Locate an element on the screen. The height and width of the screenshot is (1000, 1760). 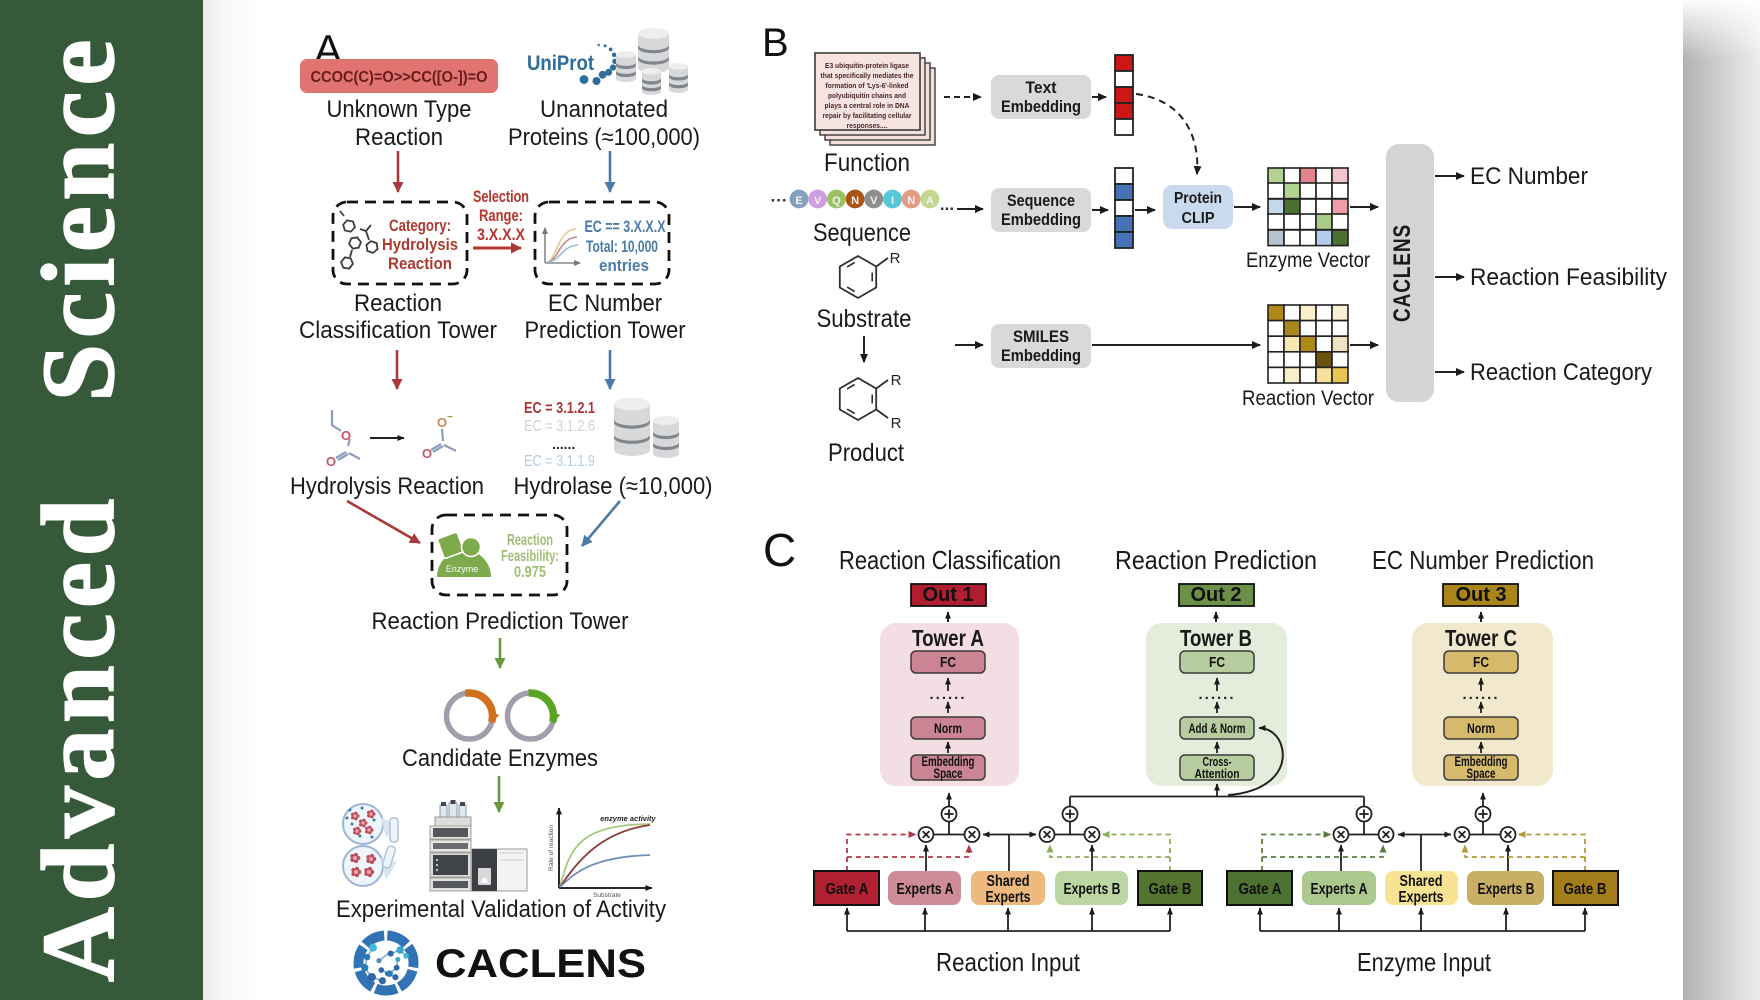
svg-text: Category: is located at coordinates (420, 226).